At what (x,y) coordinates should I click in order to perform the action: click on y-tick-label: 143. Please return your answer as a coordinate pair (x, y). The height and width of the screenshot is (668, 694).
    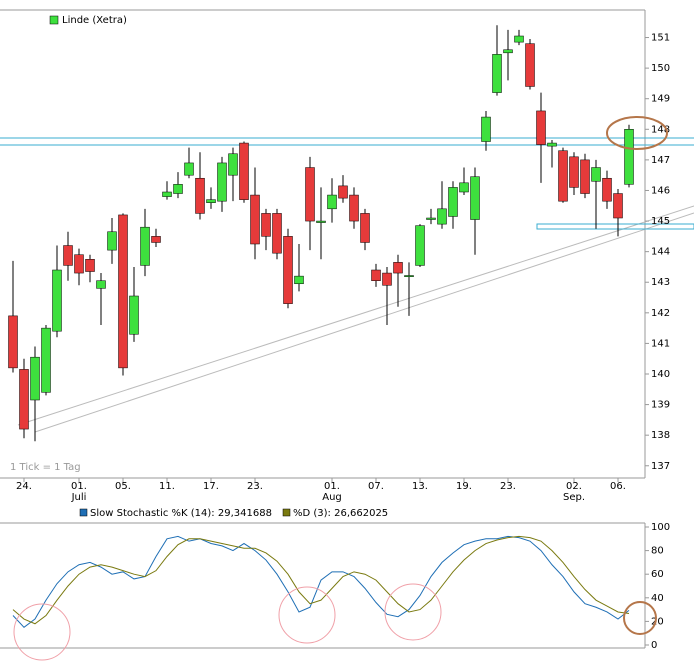
    Looking at the image, I should click on (660, 282).